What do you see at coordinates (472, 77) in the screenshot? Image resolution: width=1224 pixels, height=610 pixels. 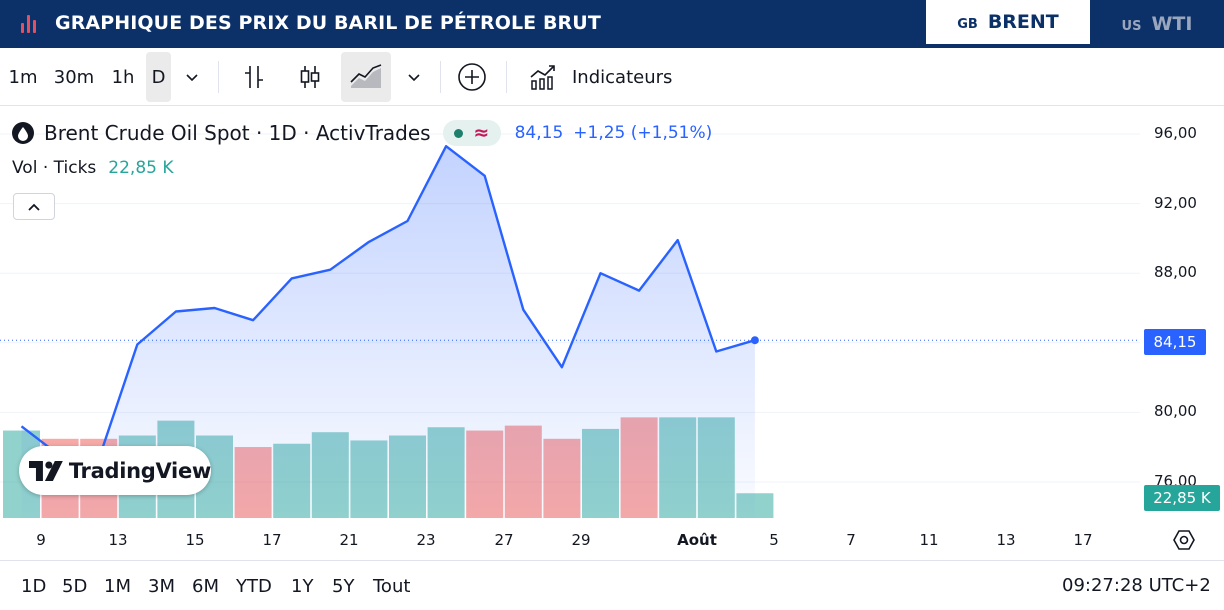 I see `compare-plus-icon` at bounding box center [472, 77].